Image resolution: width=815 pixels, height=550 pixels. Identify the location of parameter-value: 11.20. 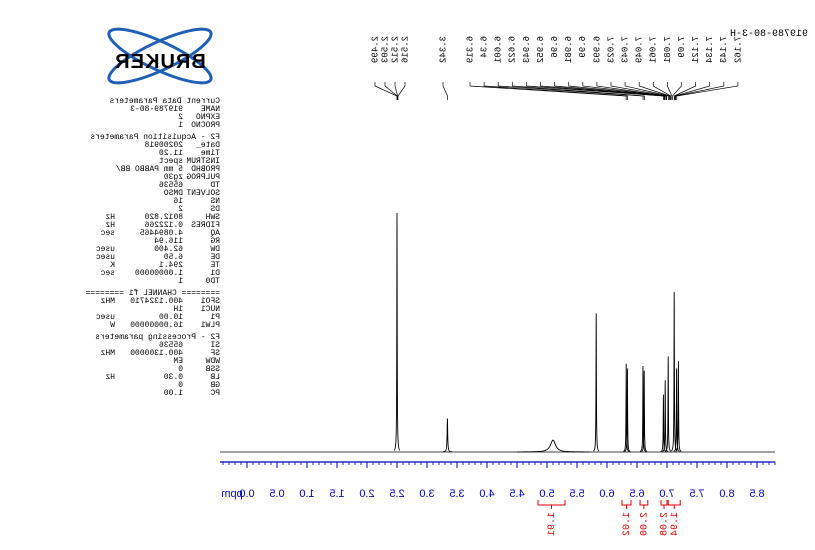
(171, 153).